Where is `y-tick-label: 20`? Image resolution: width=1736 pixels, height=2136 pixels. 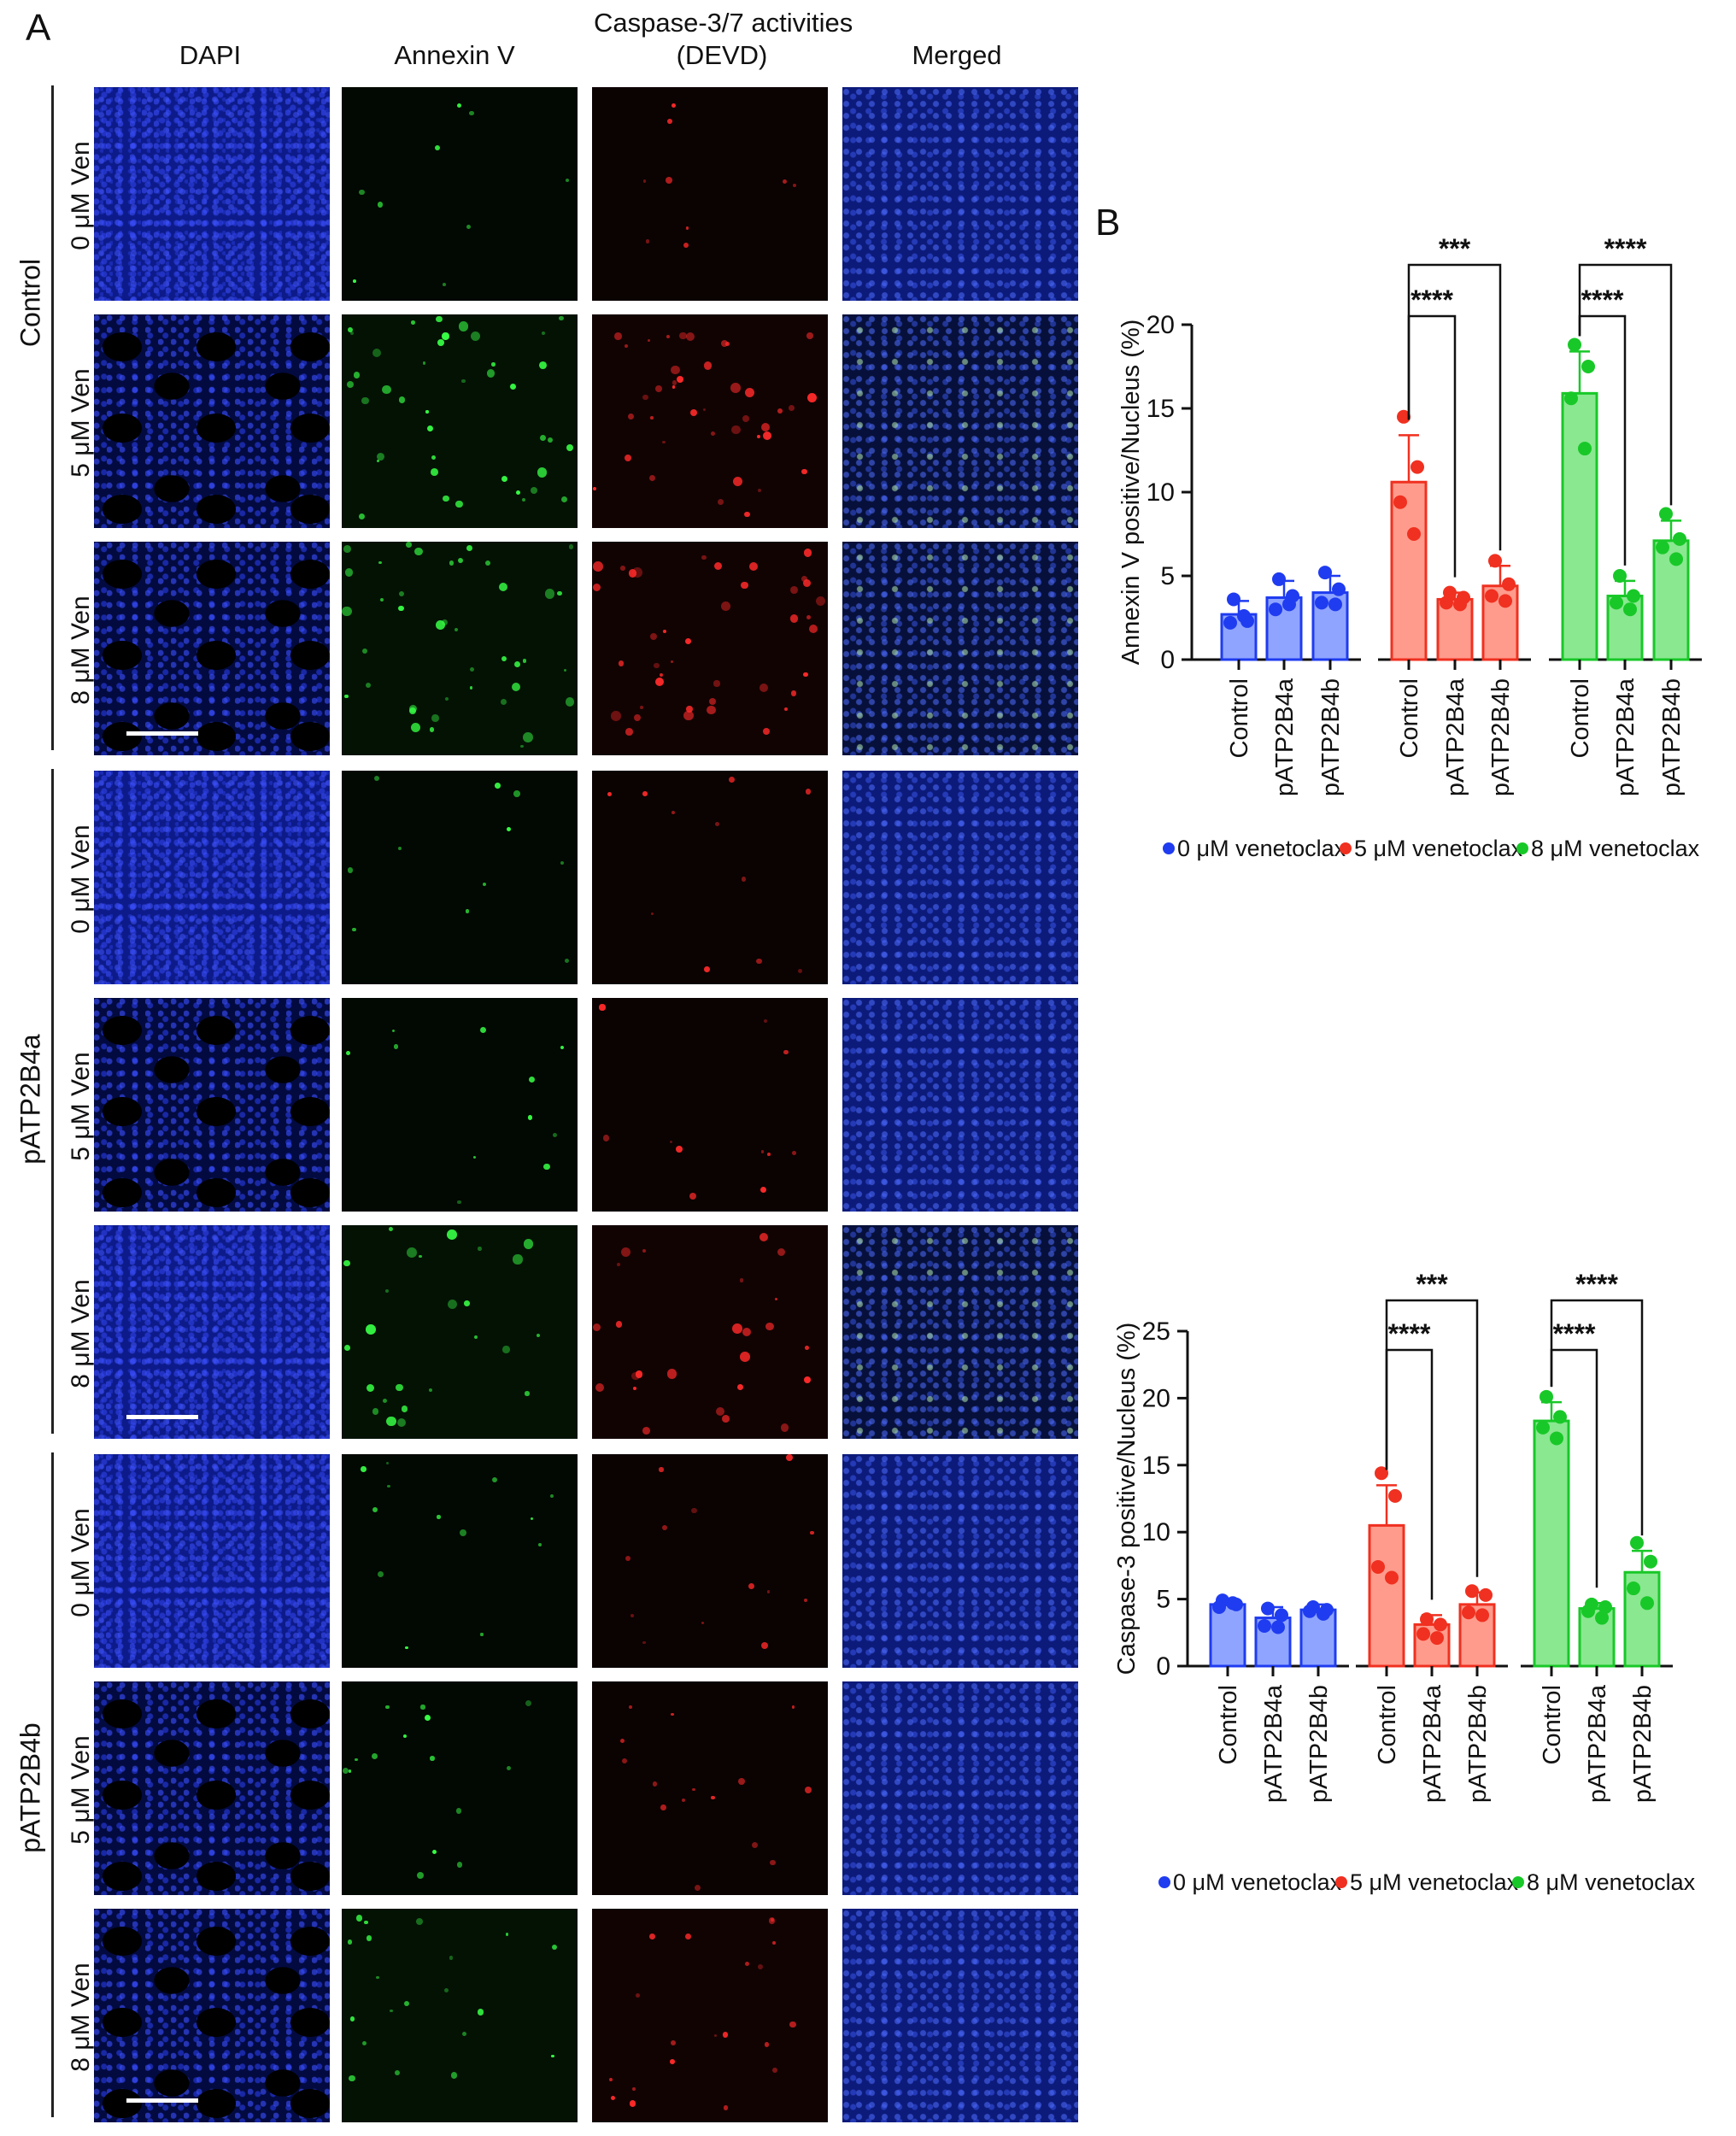 y-tick-label: 20 is located at coordinates (1161, 325).